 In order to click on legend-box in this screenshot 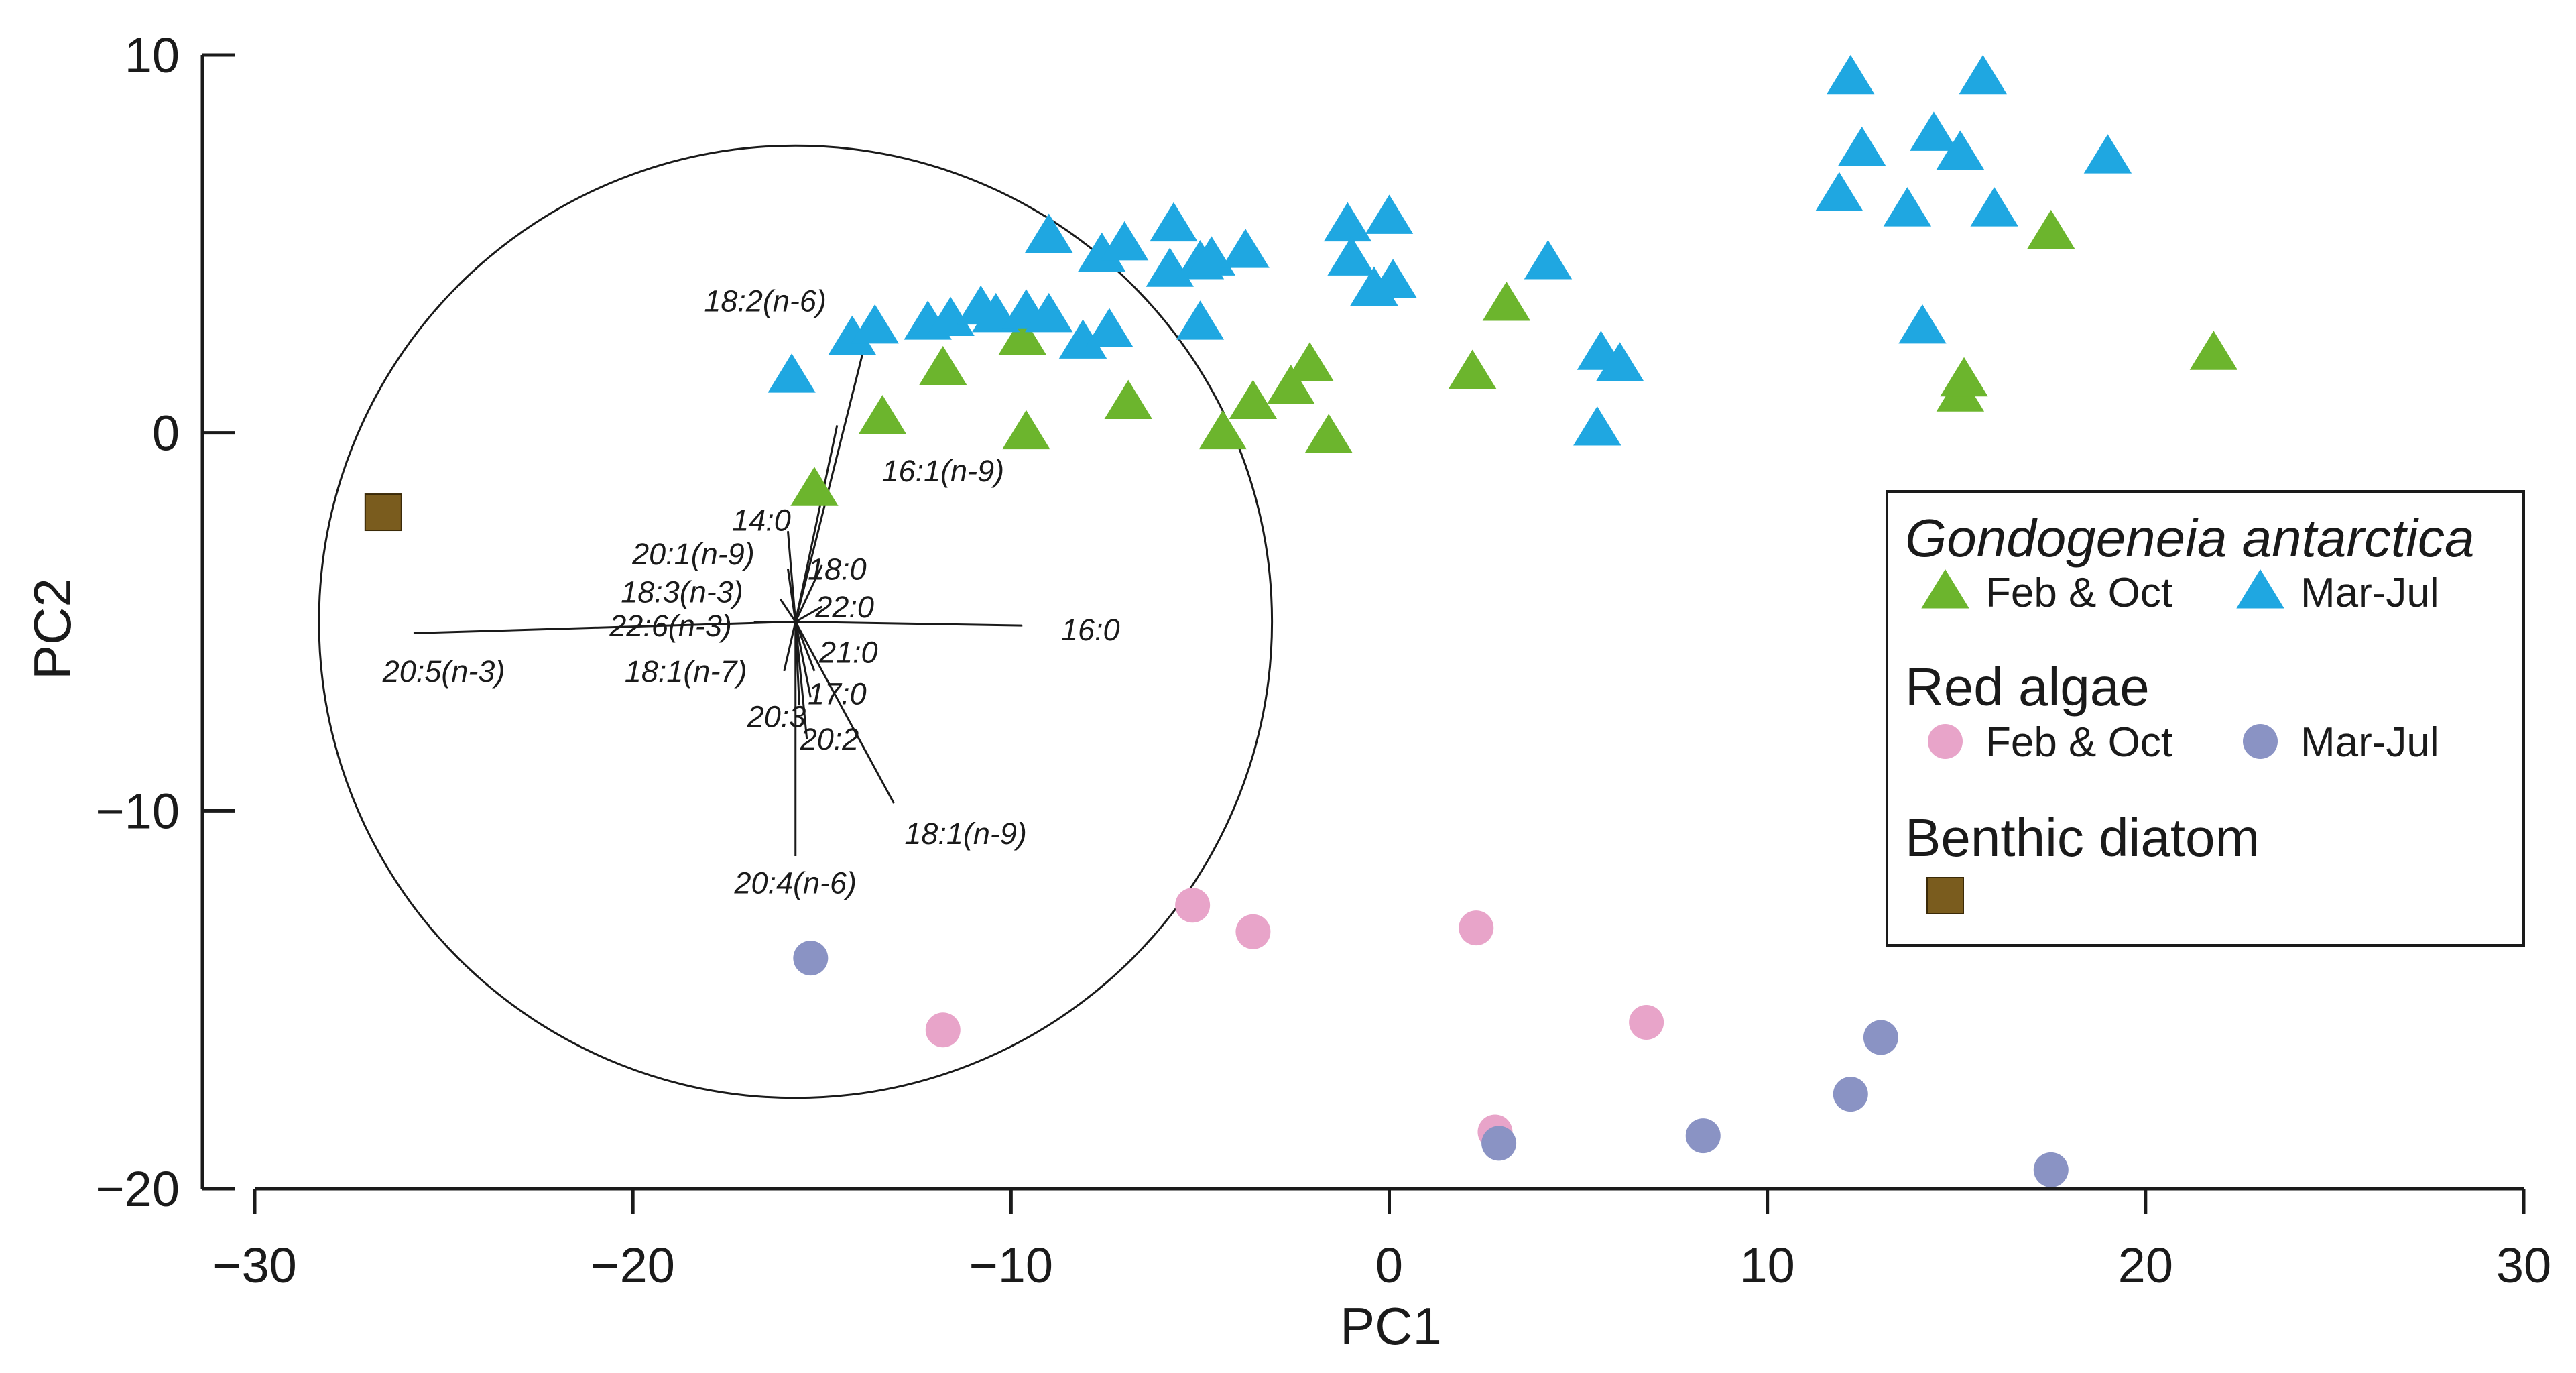, I will do `click(2205, 718)`.